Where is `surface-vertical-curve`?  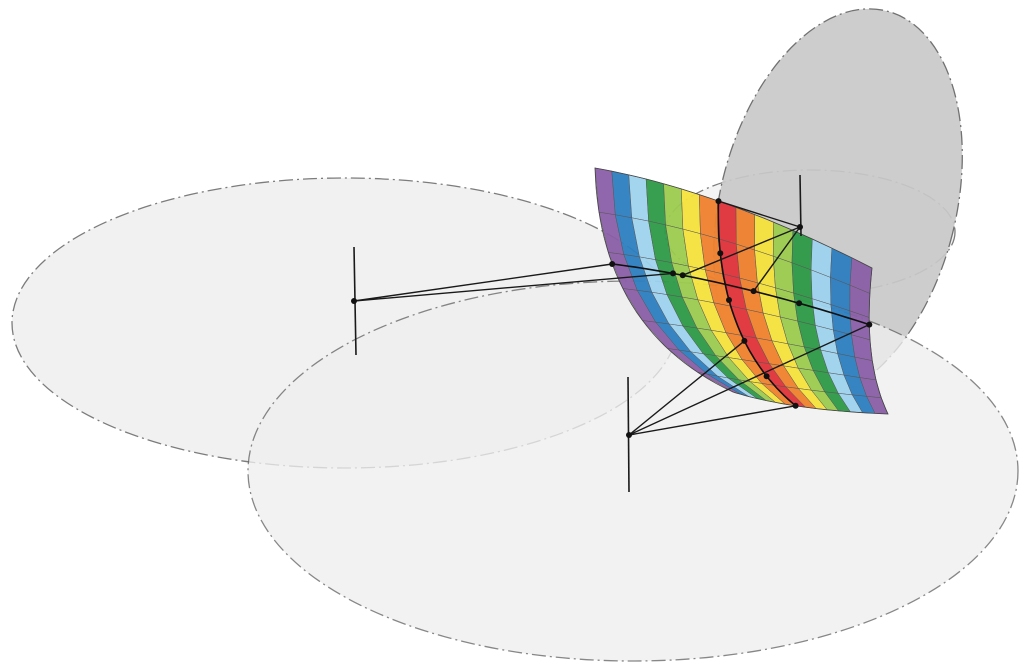
surface-vertical-curve is located at coordinates (757, 304).